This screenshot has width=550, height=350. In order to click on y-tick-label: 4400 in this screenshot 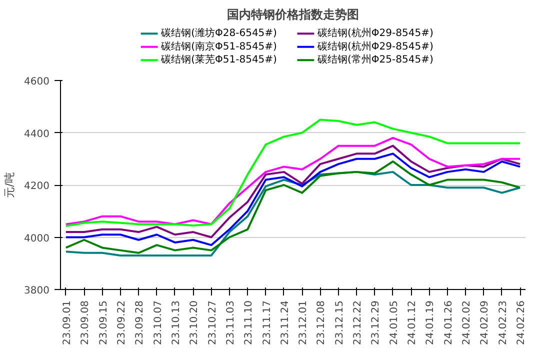, I will do `click(37, 134)`.